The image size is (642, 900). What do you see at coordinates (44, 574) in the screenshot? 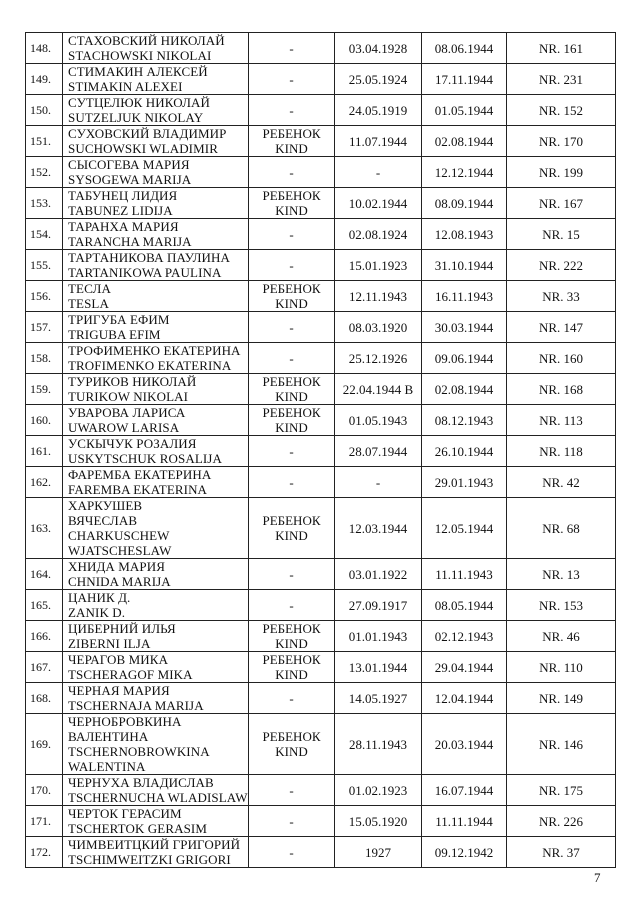
I see `row-number: 164.` at bounding box center [44, 574].